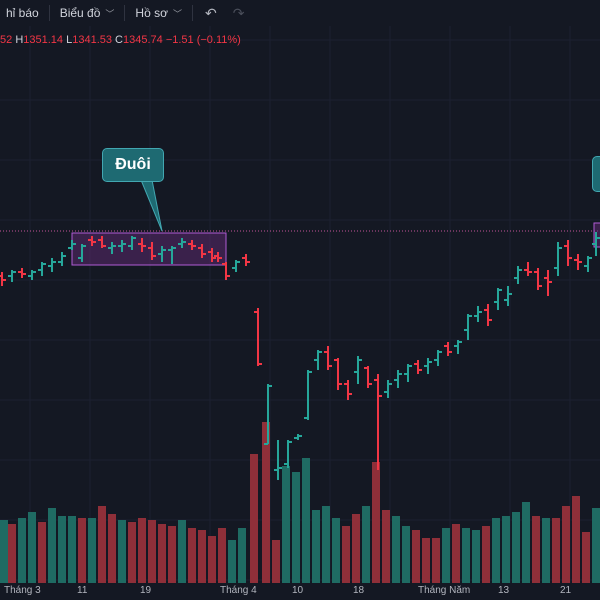 Image resolution: width=600 pixels, height=600 pixels. What do you see at coordinates (596, 174) in the screenshot?
I see `callout-label-partial` at bounding box center [596, 174].